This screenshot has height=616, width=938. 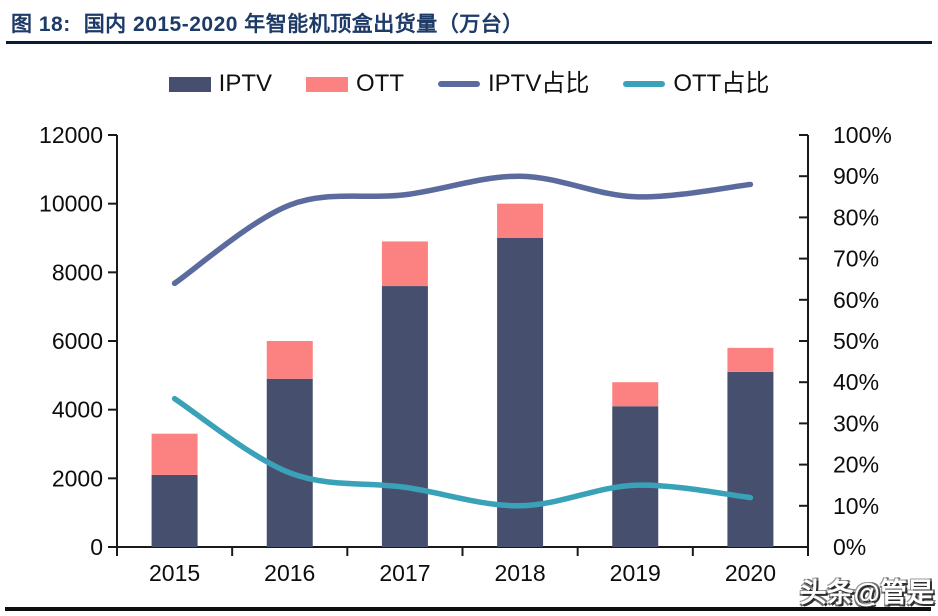 What do you see at coordinates (404, 573) in the screenshot?
I see `x-axis-category-label: 2017` at bounding box center [404, 573].